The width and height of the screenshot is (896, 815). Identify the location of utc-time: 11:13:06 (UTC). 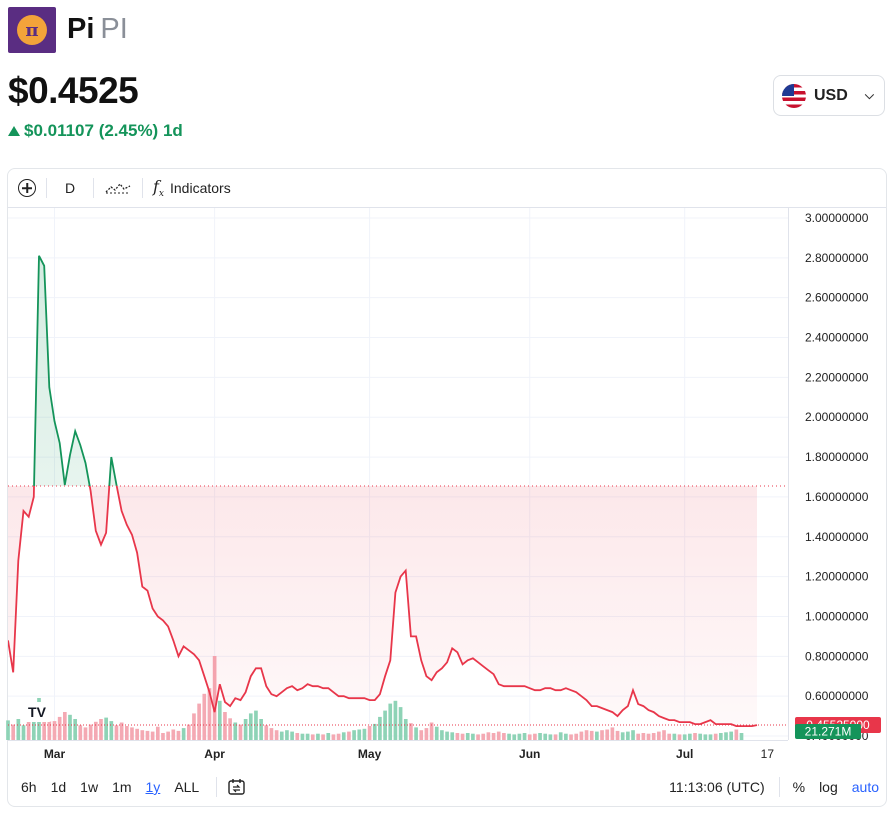
(717, 787).